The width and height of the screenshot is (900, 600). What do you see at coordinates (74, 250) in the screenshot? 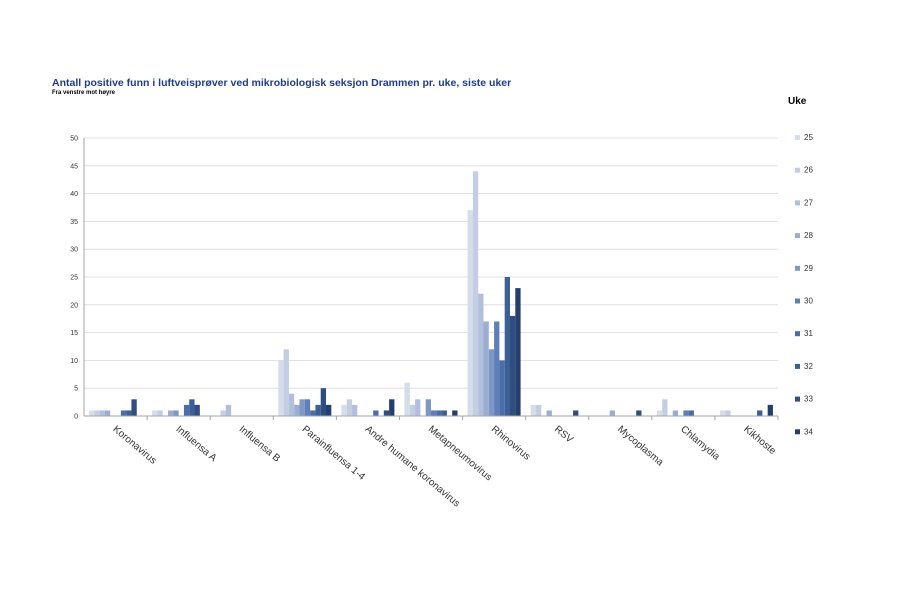
I see `y-tick-label: 30` at bounding box center [74, 250].